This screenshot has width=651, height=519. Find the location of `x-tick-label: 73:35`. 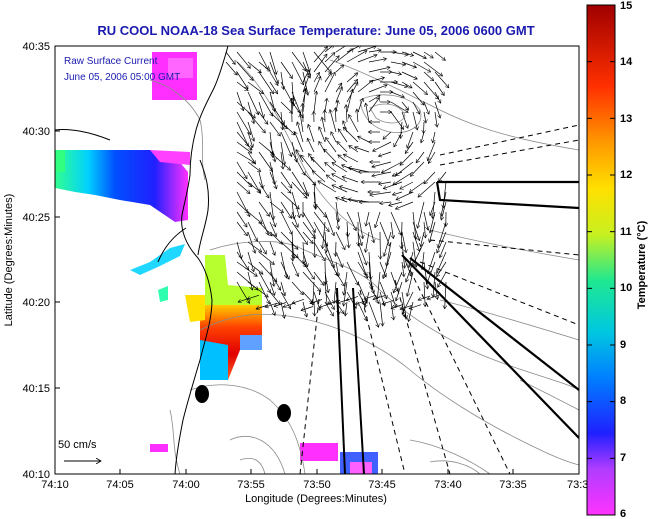

x-tick-label: 73:35 is located at coordinates (513, 485).